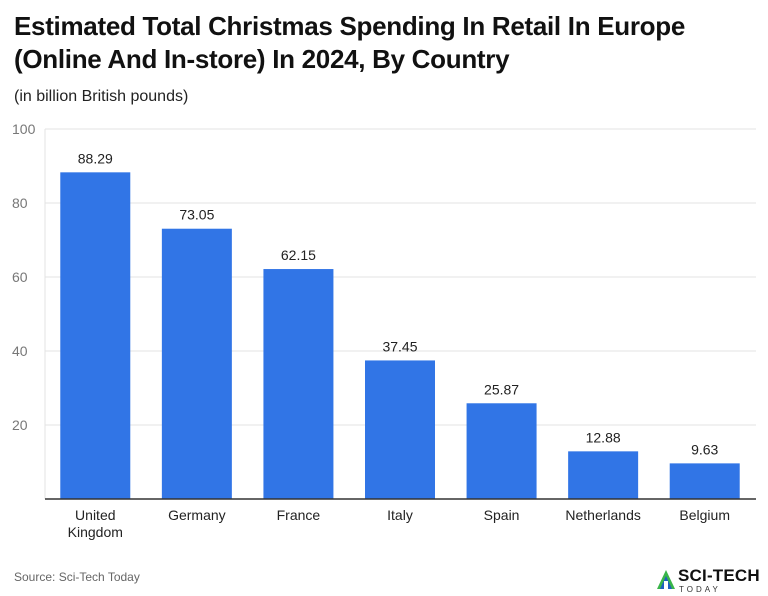 The width and height of the screenshot is (768, 596). I want to click on x-tick-label: Netherlands, so click(603, 515).